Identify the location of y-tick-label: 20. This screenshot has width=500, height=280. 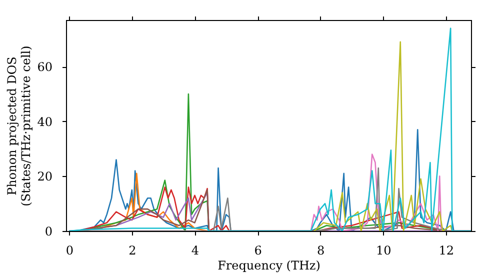
(44, 177).